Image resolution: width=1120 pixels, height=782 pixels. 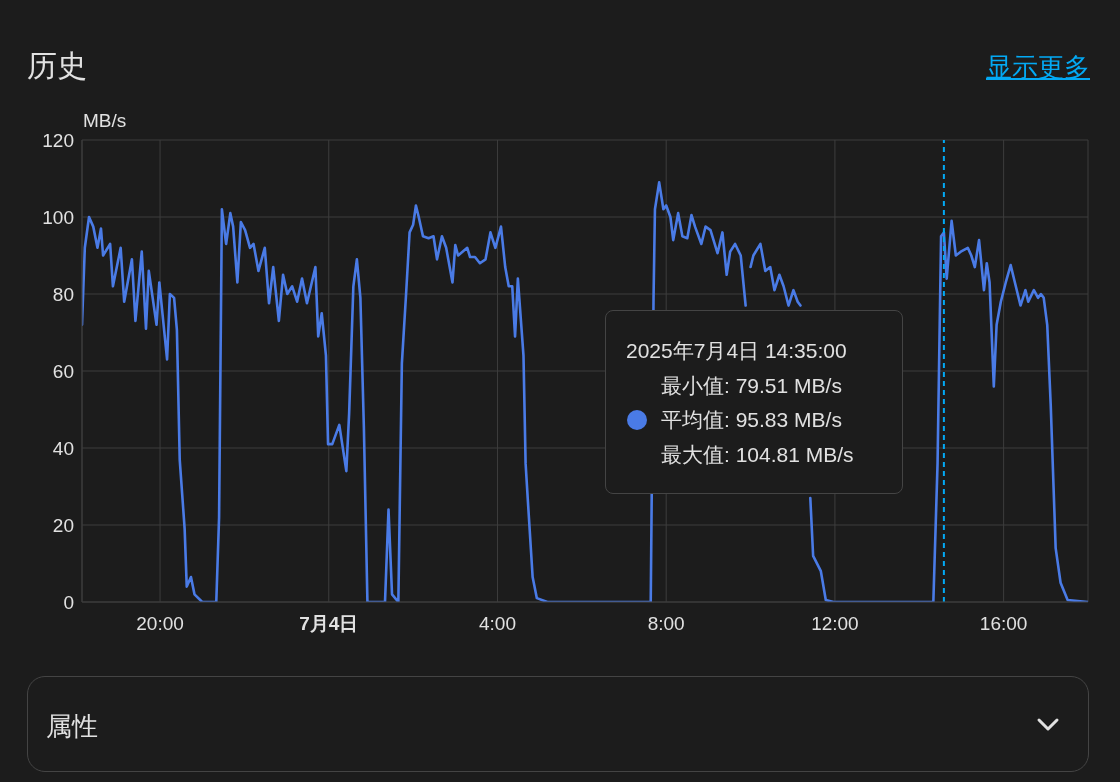 What do you see at coordinates (751, 420) in the screenshot?
I see `annotation: 平均值: 95.83 MB/s` at bounding box center [751, 420].